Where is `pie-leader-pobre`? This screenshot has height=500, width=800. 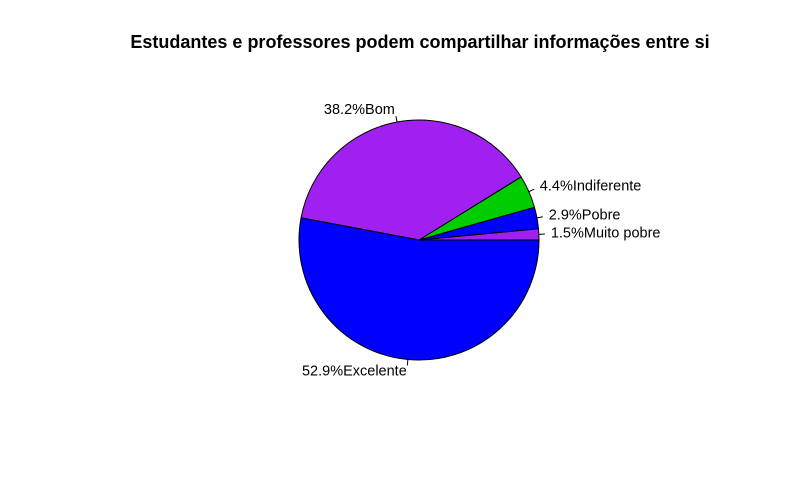
pie-leader-pobre is located at coordinates (539, 217).